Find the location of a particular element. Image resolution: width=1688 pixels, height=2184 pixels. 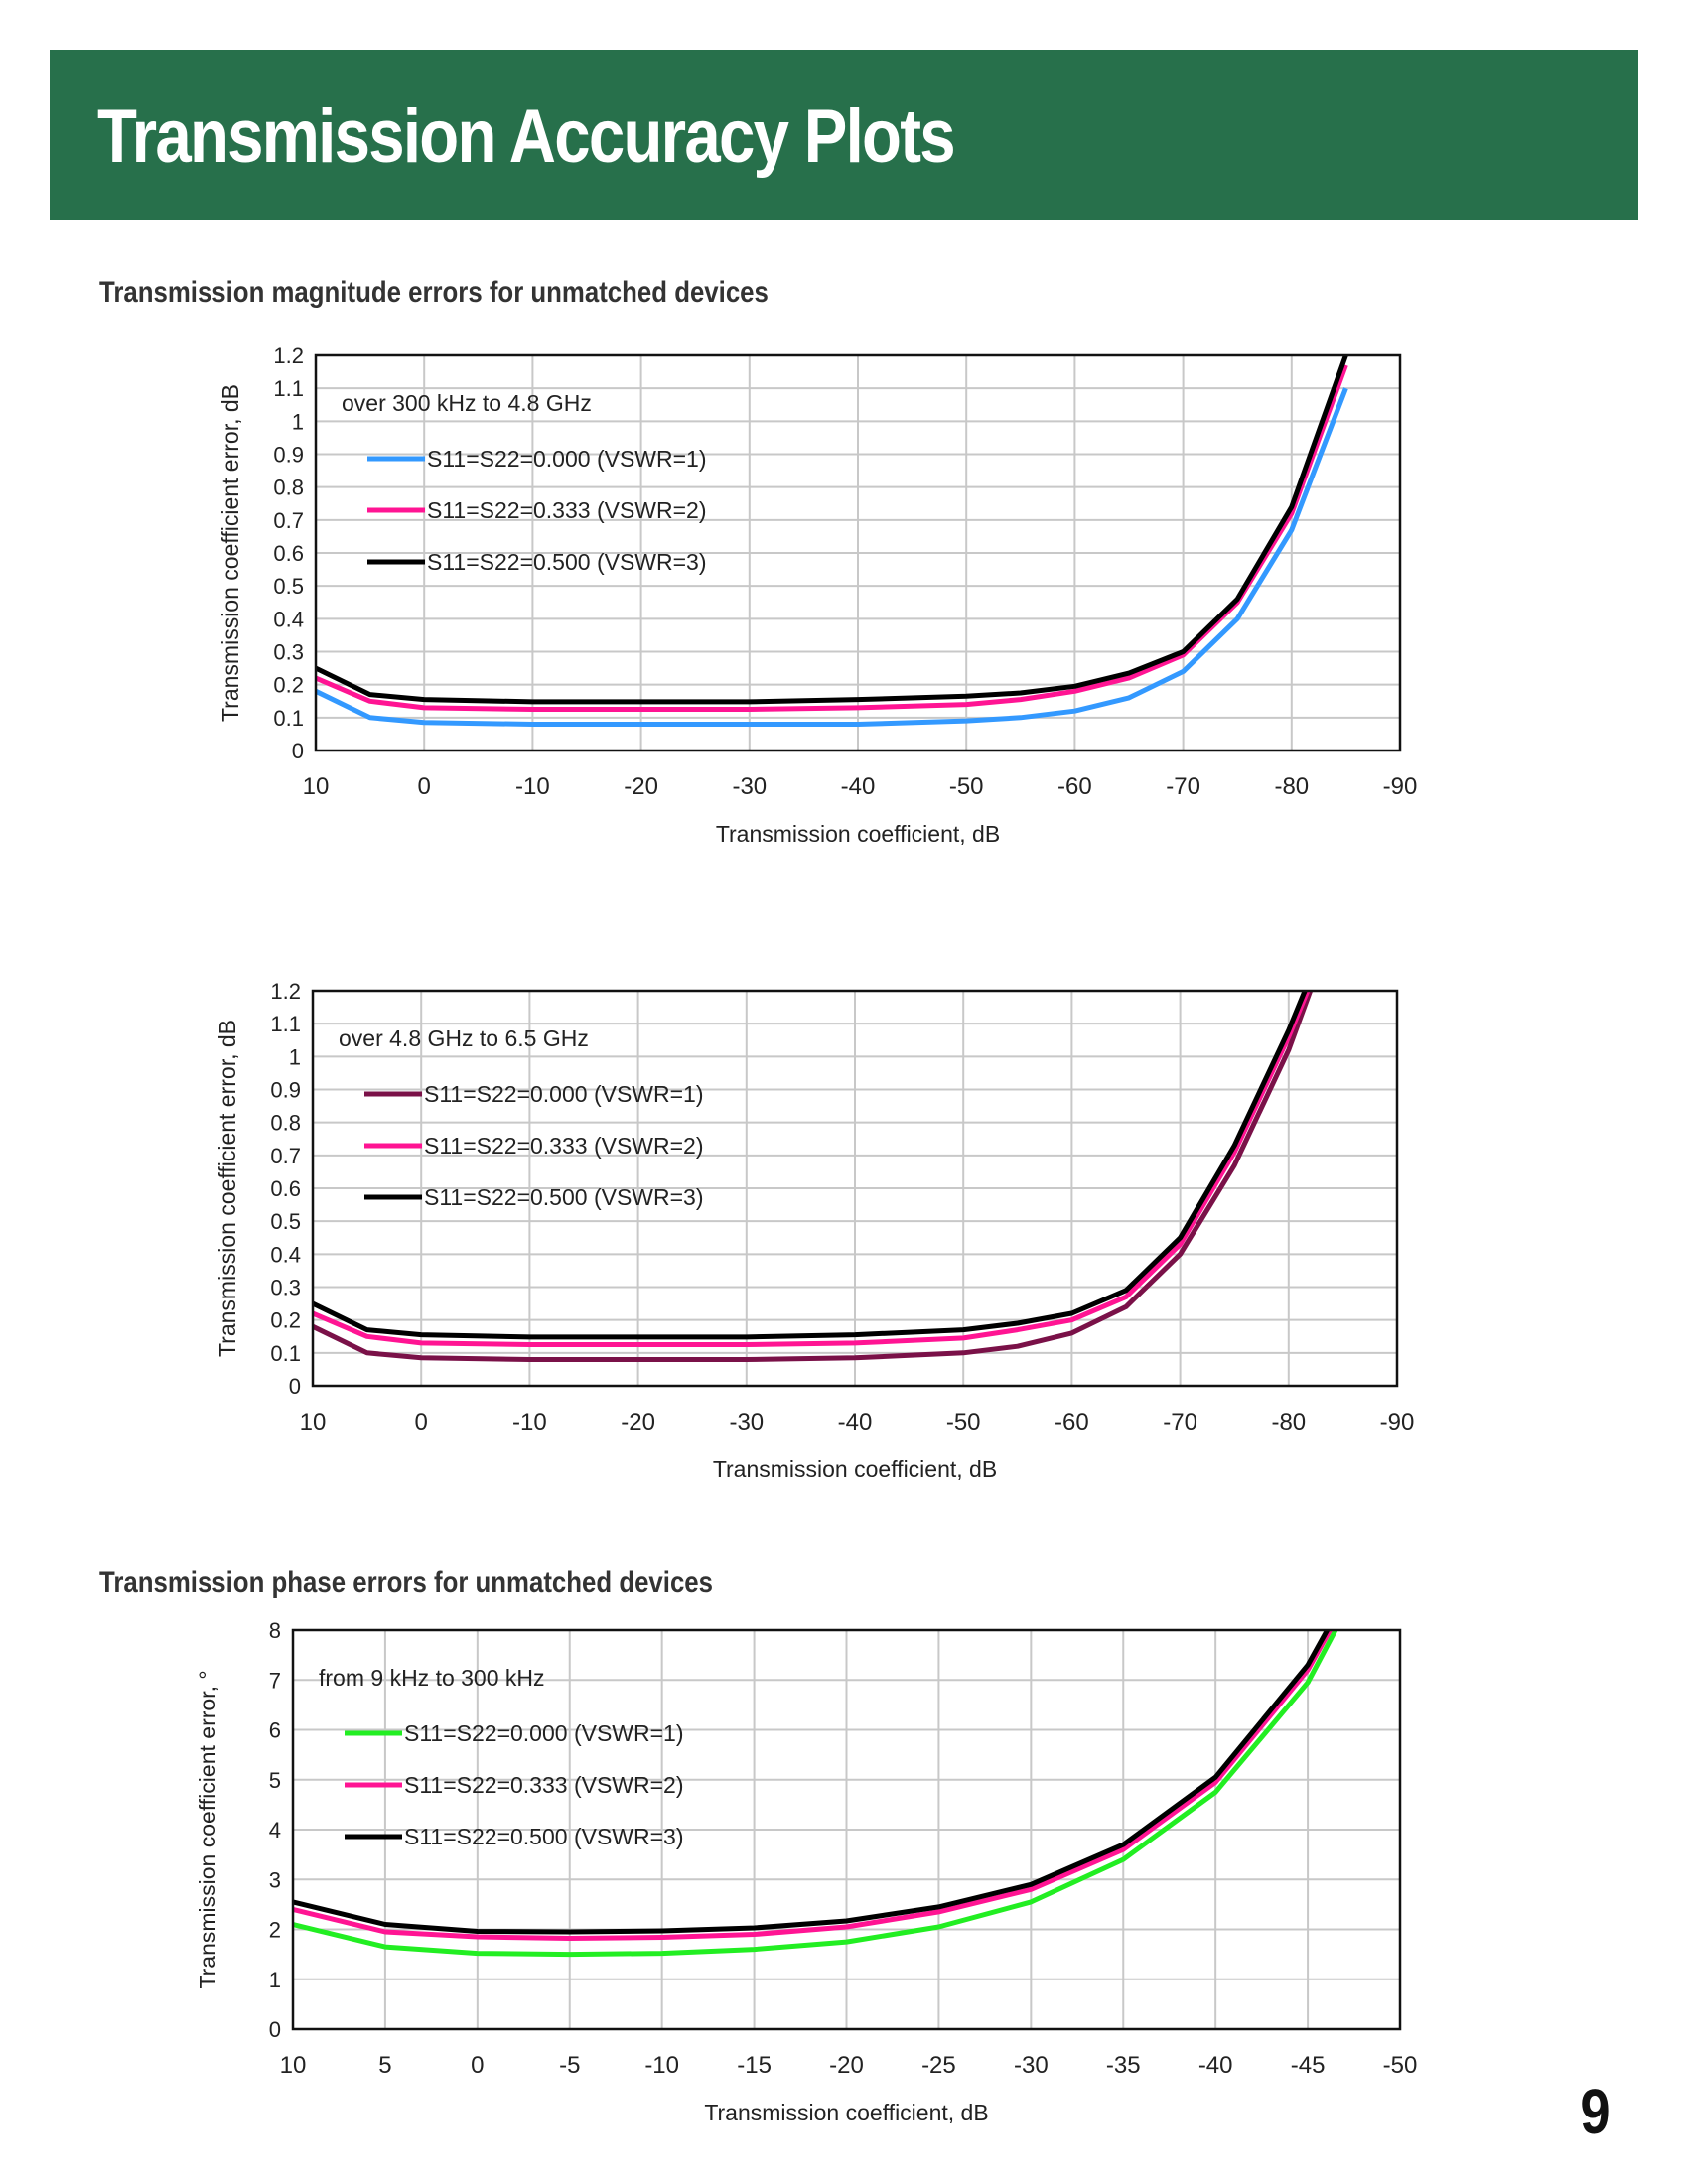

page-number: 9 is located at coordinates (1595, 2111).